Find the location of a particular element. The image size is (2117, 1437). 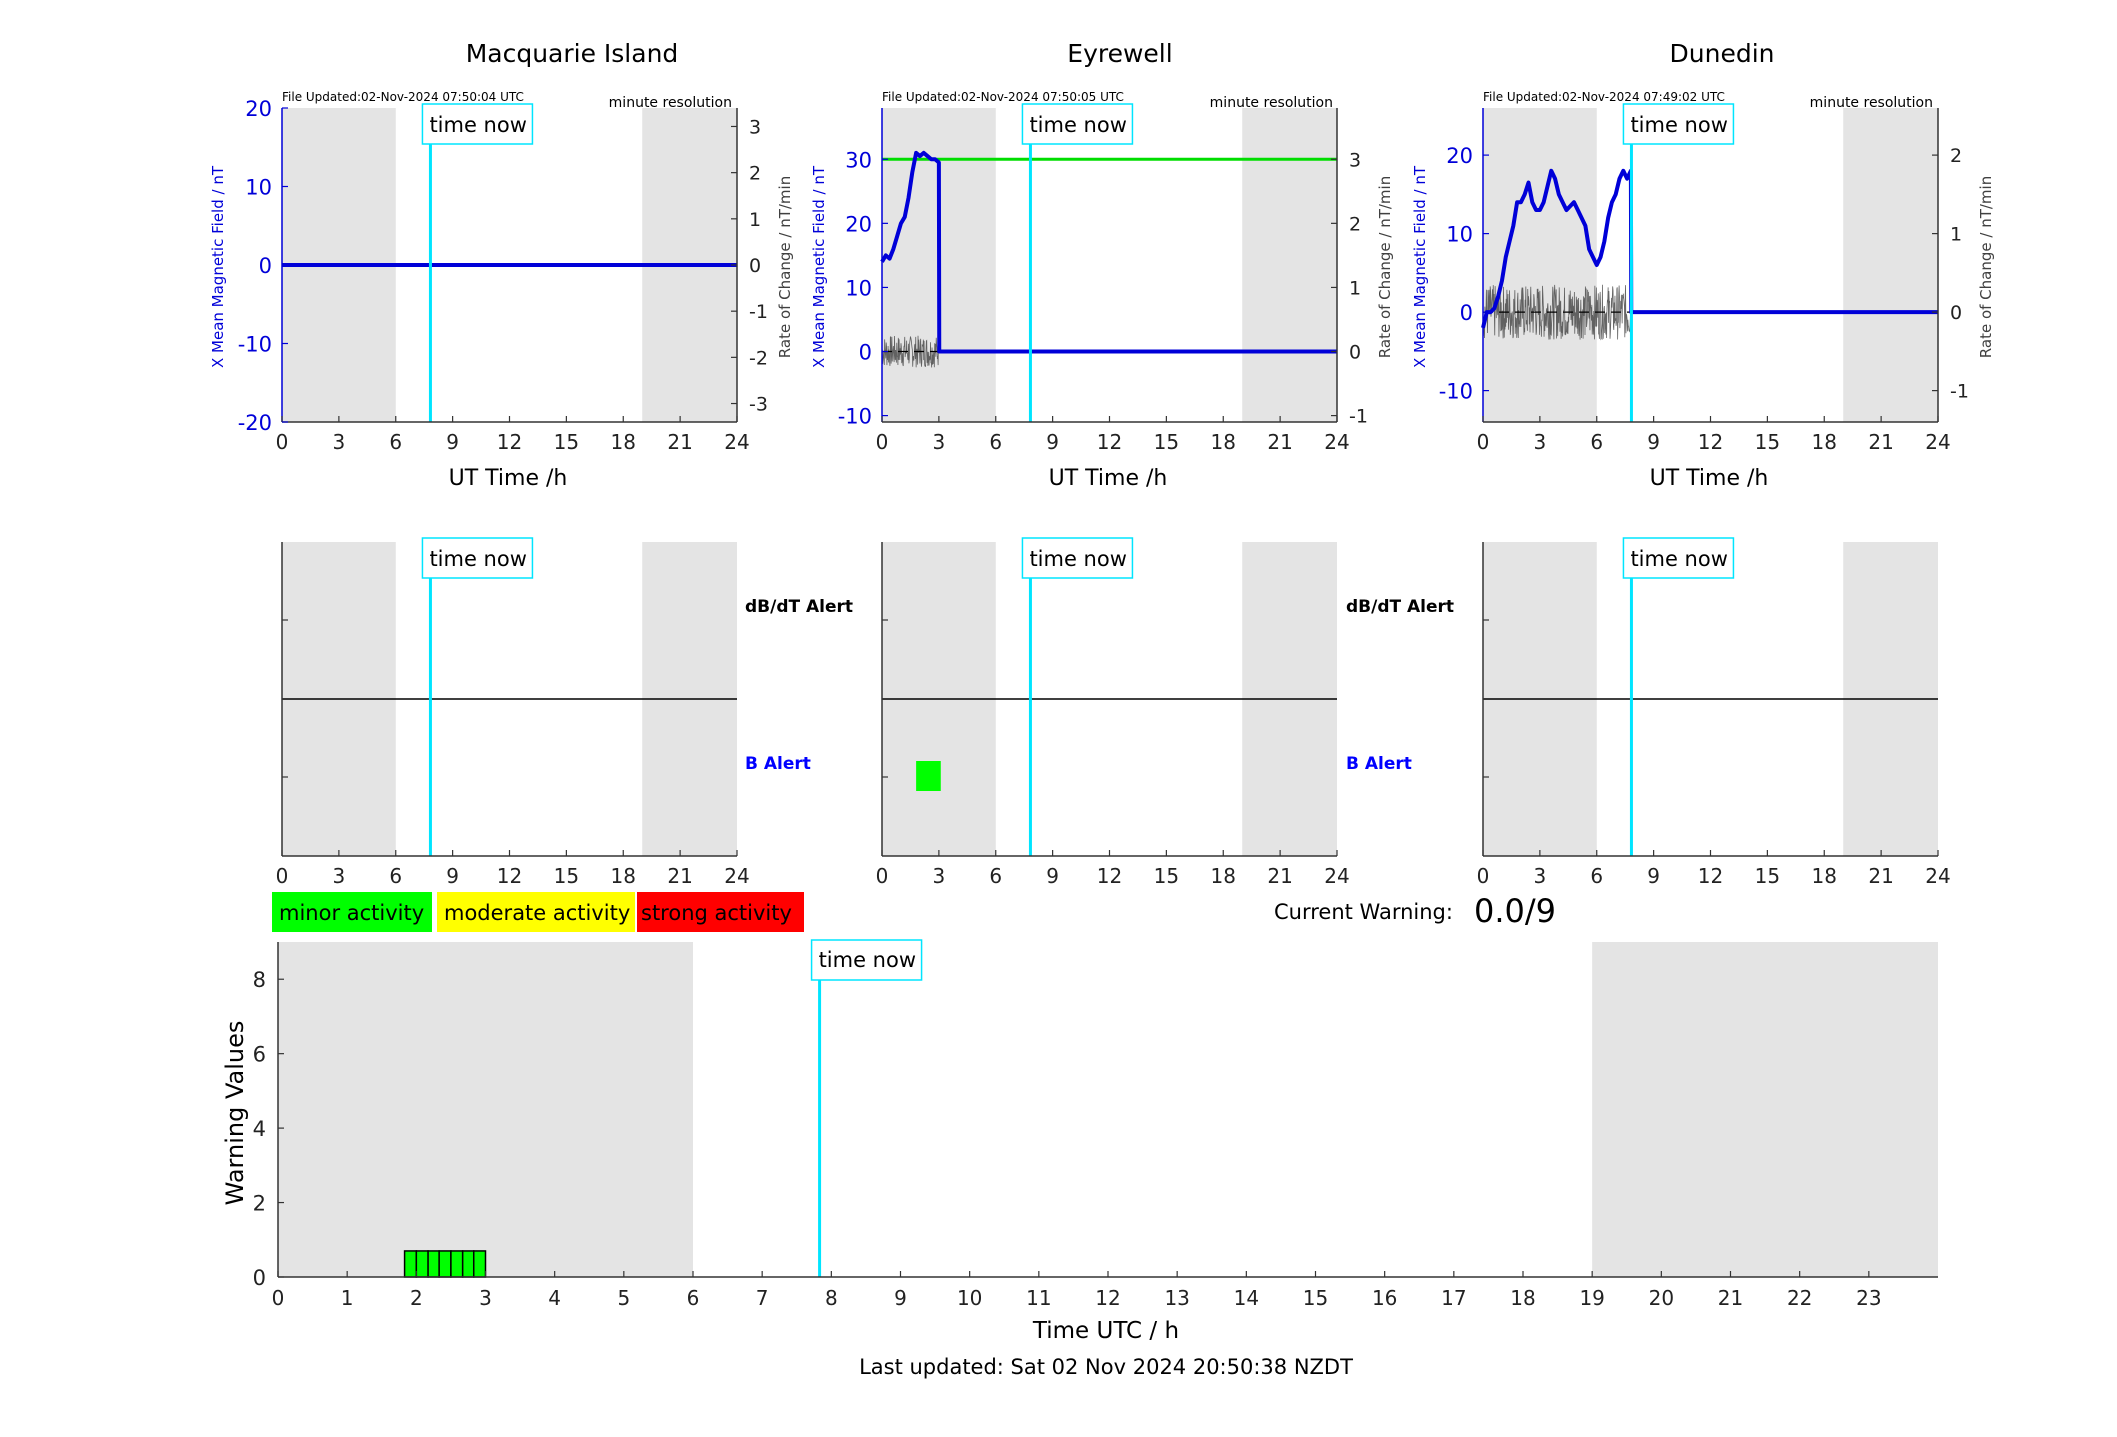

x-tick-label: 2 is located at coordinates (416, 1298).